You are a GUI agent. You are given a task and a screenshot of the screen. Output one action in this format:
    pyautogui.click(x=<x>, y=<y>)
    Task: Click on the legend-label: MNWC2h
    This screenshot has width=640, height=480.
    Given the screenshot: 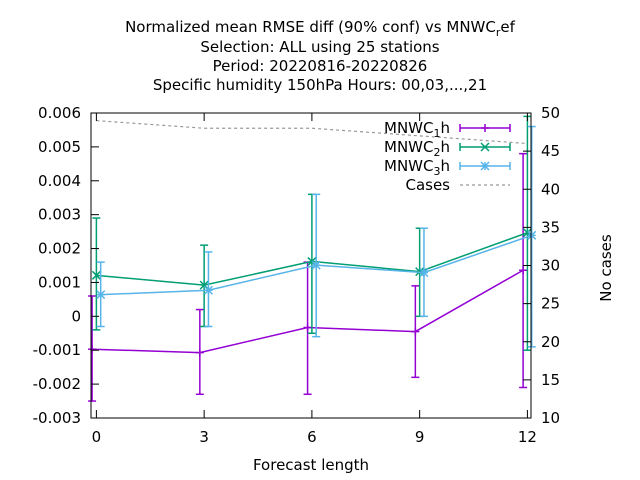 What is the action you would take?
    pyautogui.click(x=417, y=148)
    